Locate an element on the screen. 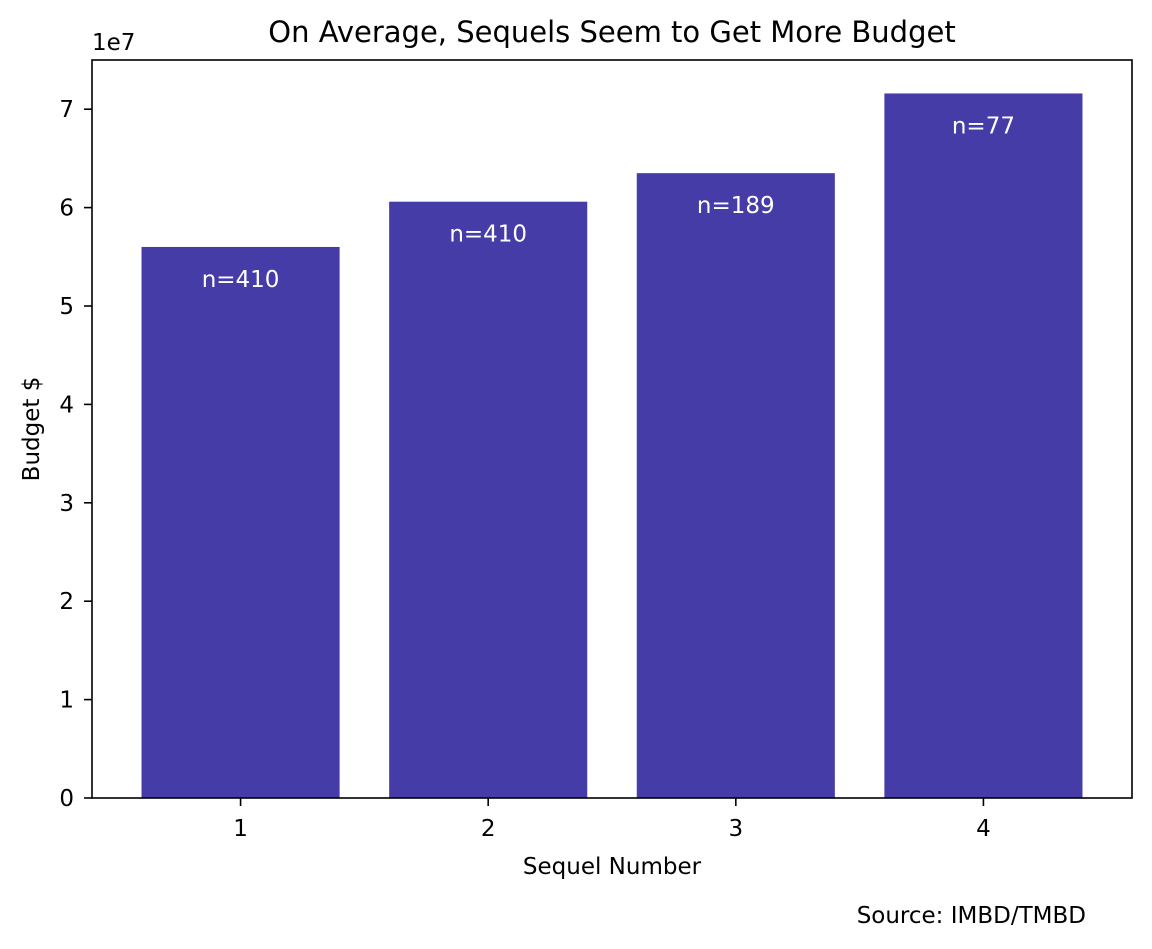 This screenshot has width=1152, height=949. x-tick-label: 2 is located at coordinates (488, 829).